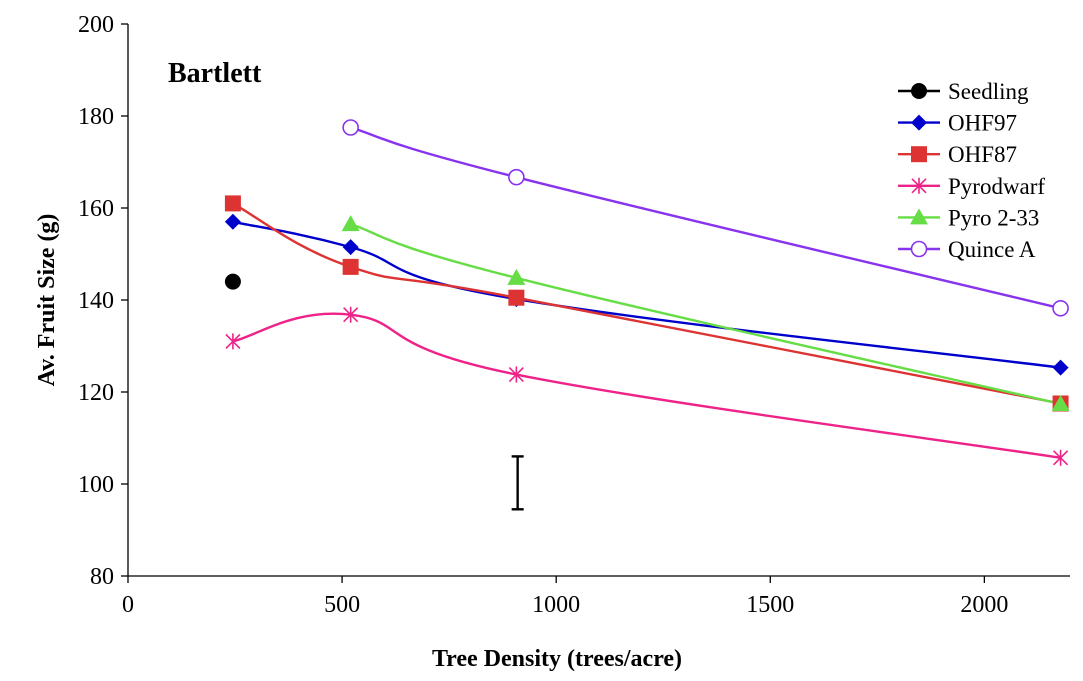 This screenshot has width=1083, height=681. Describe the element at coordinates (556, 605) in the screenshot. I see `x-tick-label: 1000` at that location.